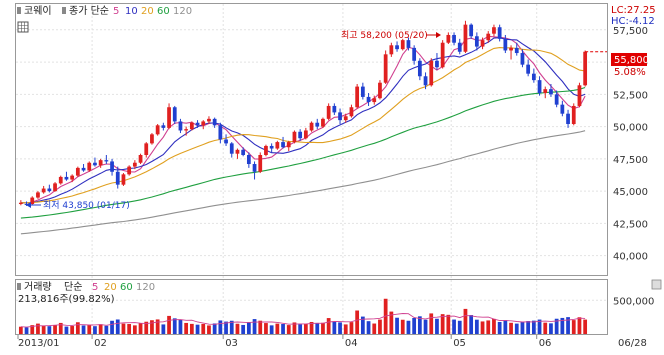 The width and height of the screenshot is (664, 355). What do you see at coordinates (631, 60) in the screenshot?
I see `current-price-value: 55,800` at bounding box center [631, 60].